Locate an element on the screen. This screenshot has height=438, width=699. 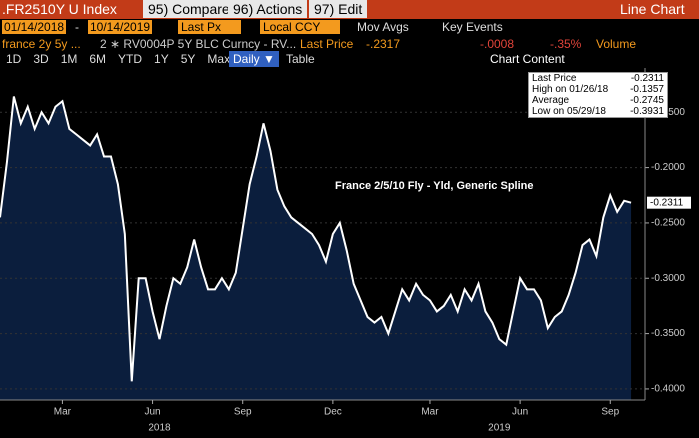
y-tick-label: -0.3000 is located at coordinates (668, 278).